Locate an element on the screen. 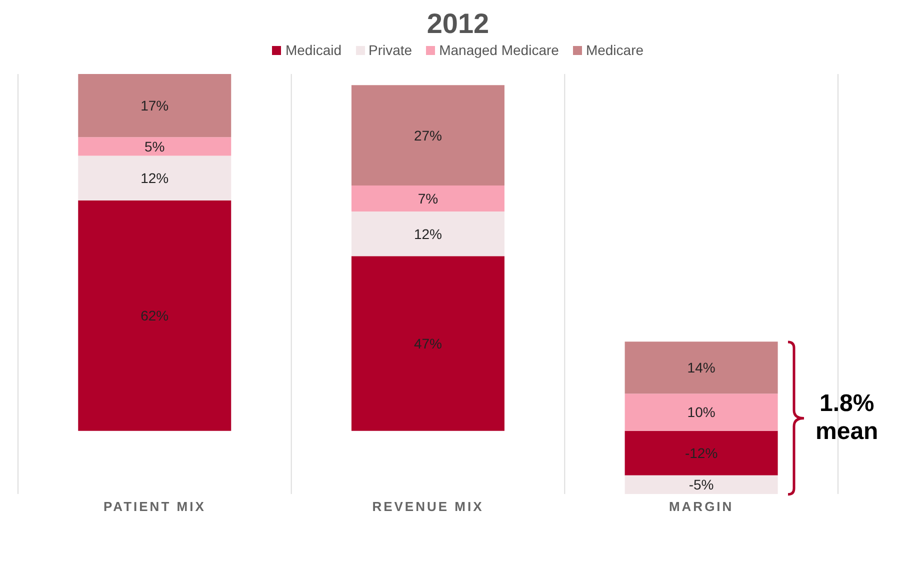  legend-label: Medicare is located at coordinates (614, 50).